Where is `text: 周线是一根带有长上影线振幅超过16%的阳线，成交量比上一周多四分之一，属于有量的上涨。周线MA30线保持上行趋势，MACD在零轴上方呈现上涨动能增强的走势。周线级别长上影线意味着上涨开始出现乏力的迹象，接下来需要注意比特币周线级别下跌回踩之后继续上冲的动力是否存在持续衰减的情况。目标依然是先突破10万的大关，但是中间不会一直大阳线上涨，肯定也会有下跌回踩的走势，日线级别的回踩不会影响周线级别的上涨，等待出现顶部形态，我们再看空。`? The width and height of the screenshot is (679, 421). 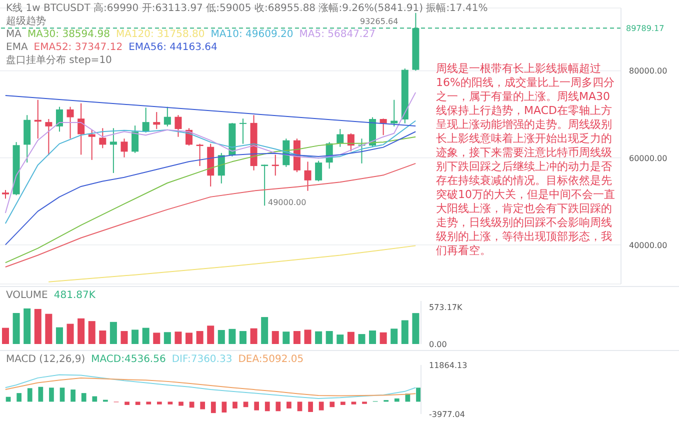
text: 周线是一根带有长上影线振幅超过16%的阳线，成交量比上一周多四分之一，属于有量的上涨。周线MA30线保持上行趋势，MACD在零轴上方呈现上涨动能增强的走势。周线级别长上影线意味着上涨开始出现乏力的迹象，接下来需要注意比特币周线级别下跌回踩之后继续上冲的动力是否存在持续衰减的情况。目标依然是先突破10万的大关，但是中间不会一直大阳线上涨，肯定也会有下跌回踩的走势，日线级别的回踩不会影响周线级别的上涨，等待出现顶部形态，我们再看空。 is located at coordinates (525, 159).